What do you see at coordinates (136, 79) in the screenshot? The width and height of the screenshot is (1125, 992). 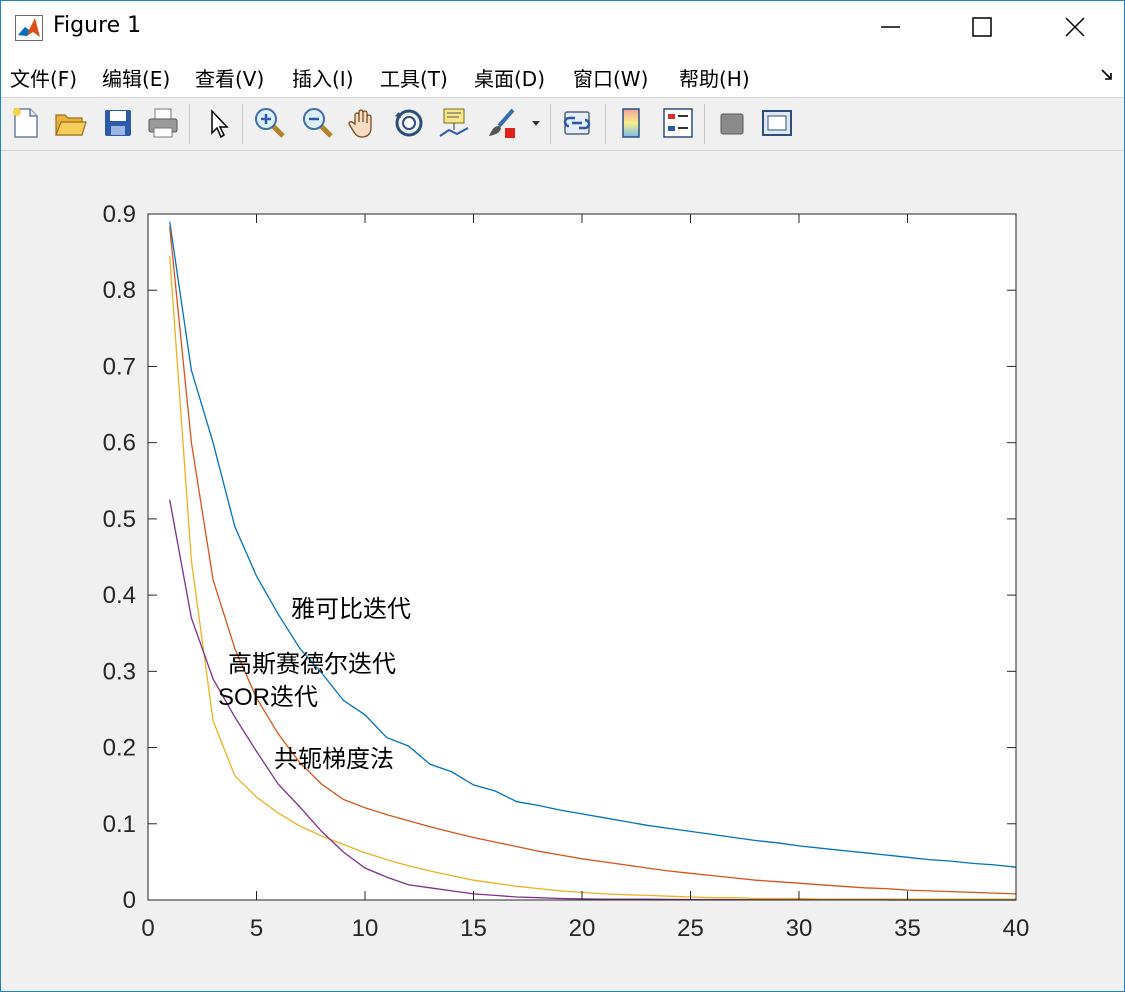 I see `menu-edit: 编辑(E)` at bounding box center [136, 79].